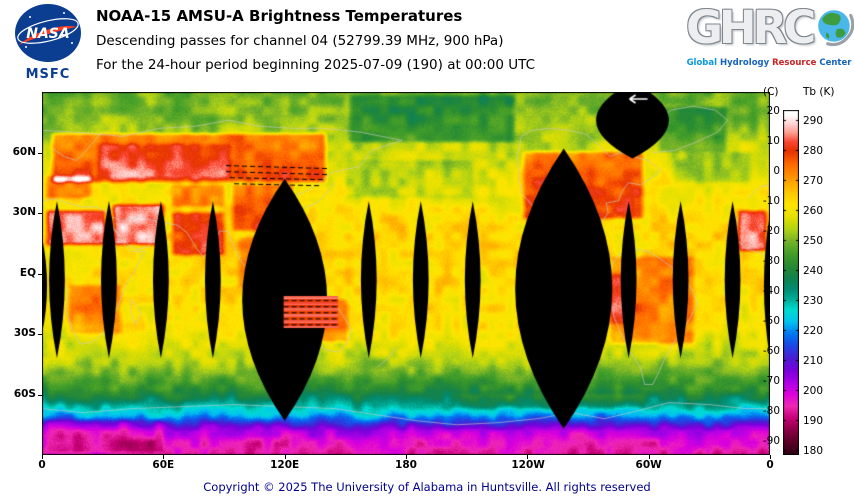 This screenshot has width=854, height=502. Describe the element at coordinates (163, 465) in the screenshot. I see `lon-tick-label: 60E` at that location.